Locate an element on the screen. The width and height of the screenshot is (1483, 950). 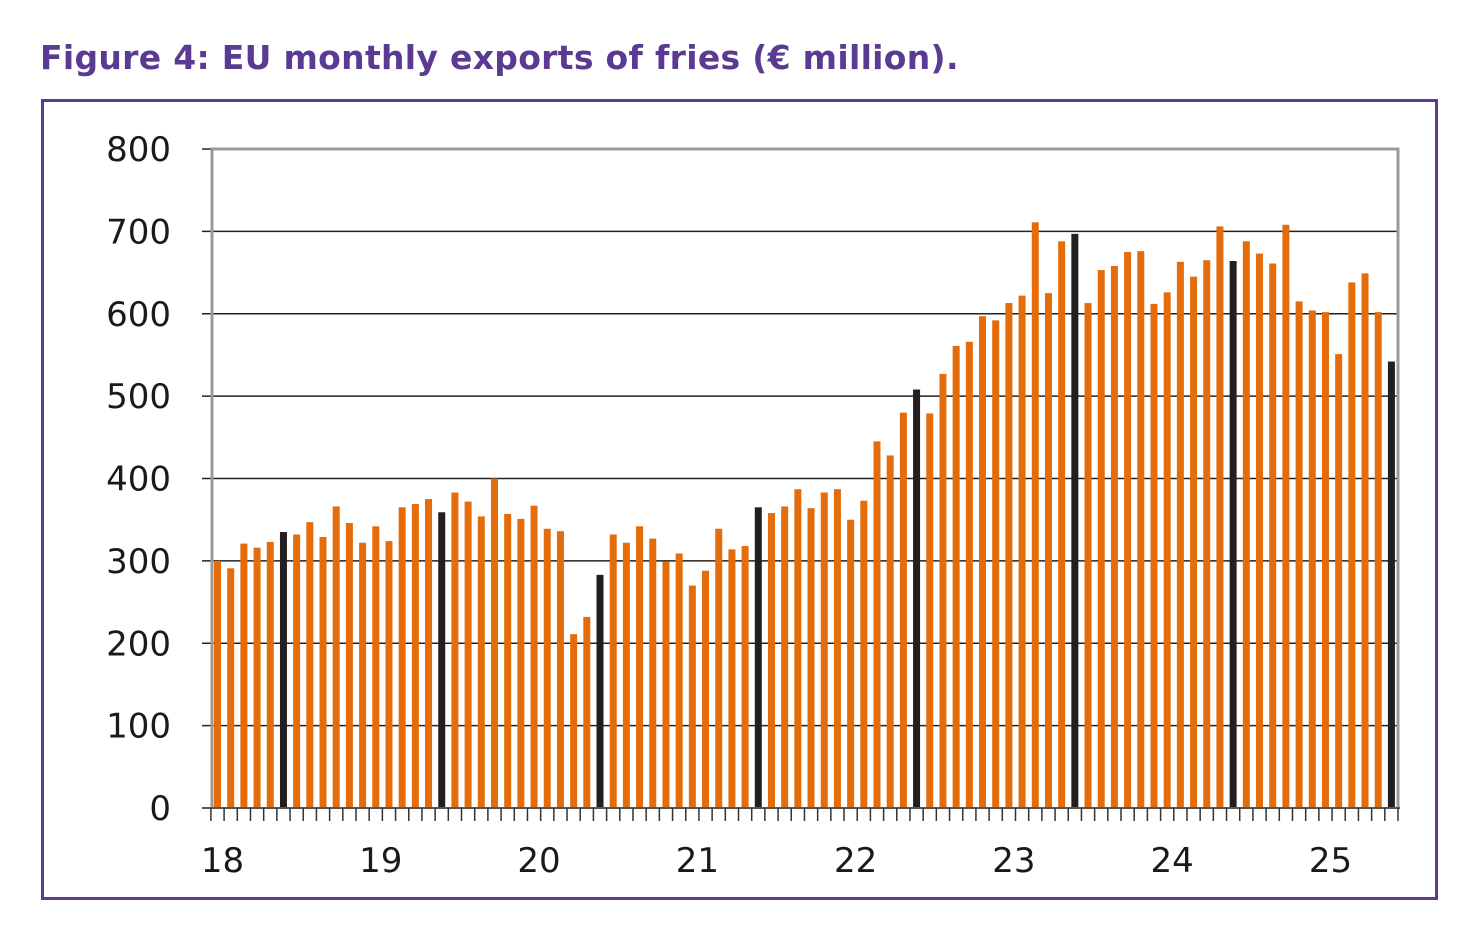
y-tick-label-0: 0 is located at coordinates (160, 809).